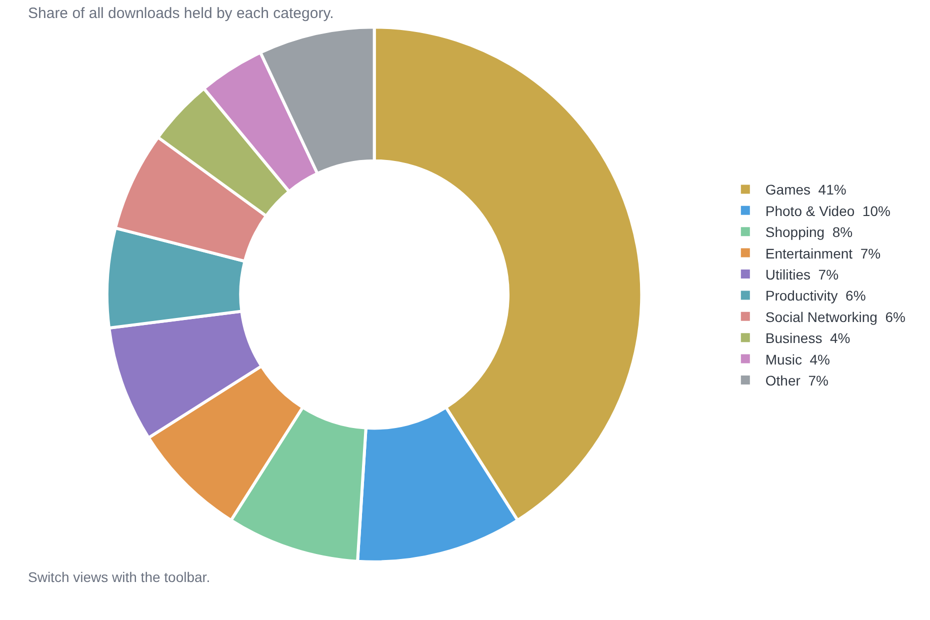 This screenshot has width=930, height=620. Describe the element at coordinates (181, 13) in the screenshot. I see `chart-subtitle: Share of all downloads held by each category.` at that location.